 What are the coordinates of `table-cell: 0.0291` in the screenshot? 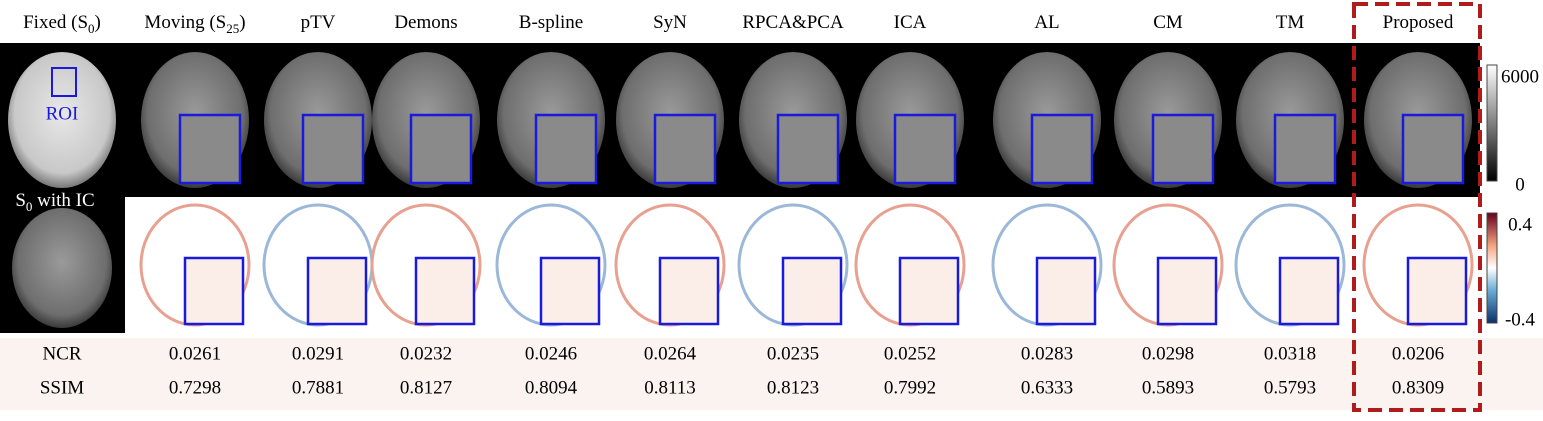 It's located at (318, 353).